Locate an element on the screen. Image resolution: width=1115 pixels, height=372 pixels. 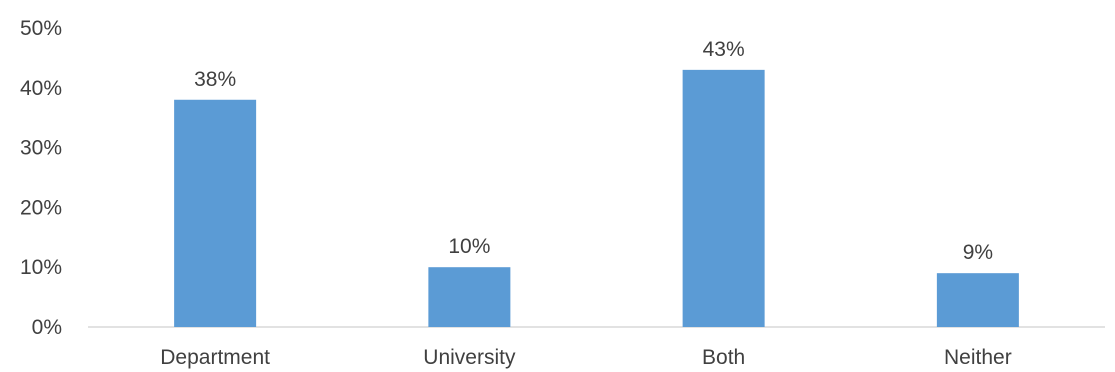
y-tick-label: 40% is located at coordinates (41, 88).